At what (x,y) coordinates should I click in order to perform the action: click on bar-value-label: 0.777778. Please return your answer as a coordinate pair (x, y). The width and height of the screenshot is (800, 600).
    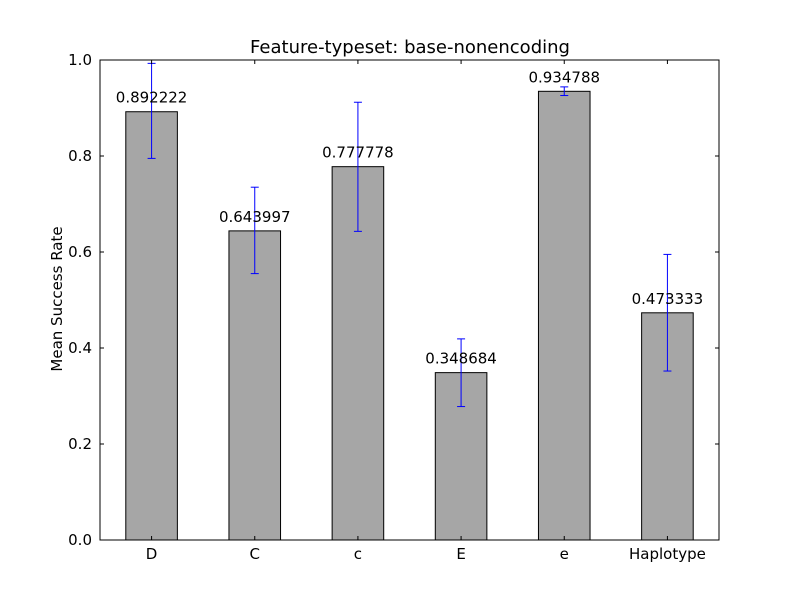
    Looking at the image, I should click on (358, 153).